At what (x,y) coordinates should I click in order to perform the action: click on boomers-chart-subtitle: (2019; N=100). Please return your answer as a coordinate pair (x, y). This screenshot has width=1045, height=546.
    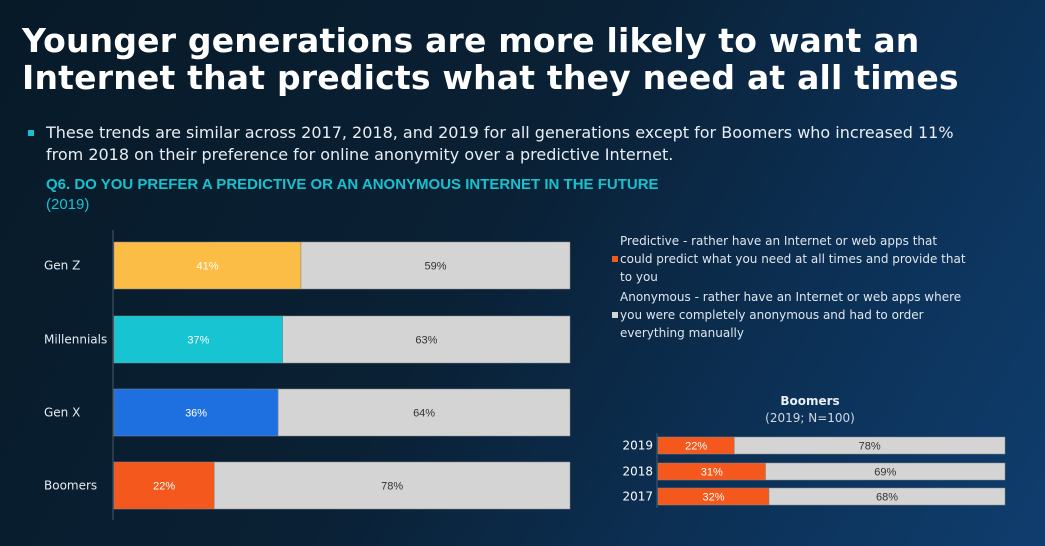
    Looking at the image, I should click on (810, 418).